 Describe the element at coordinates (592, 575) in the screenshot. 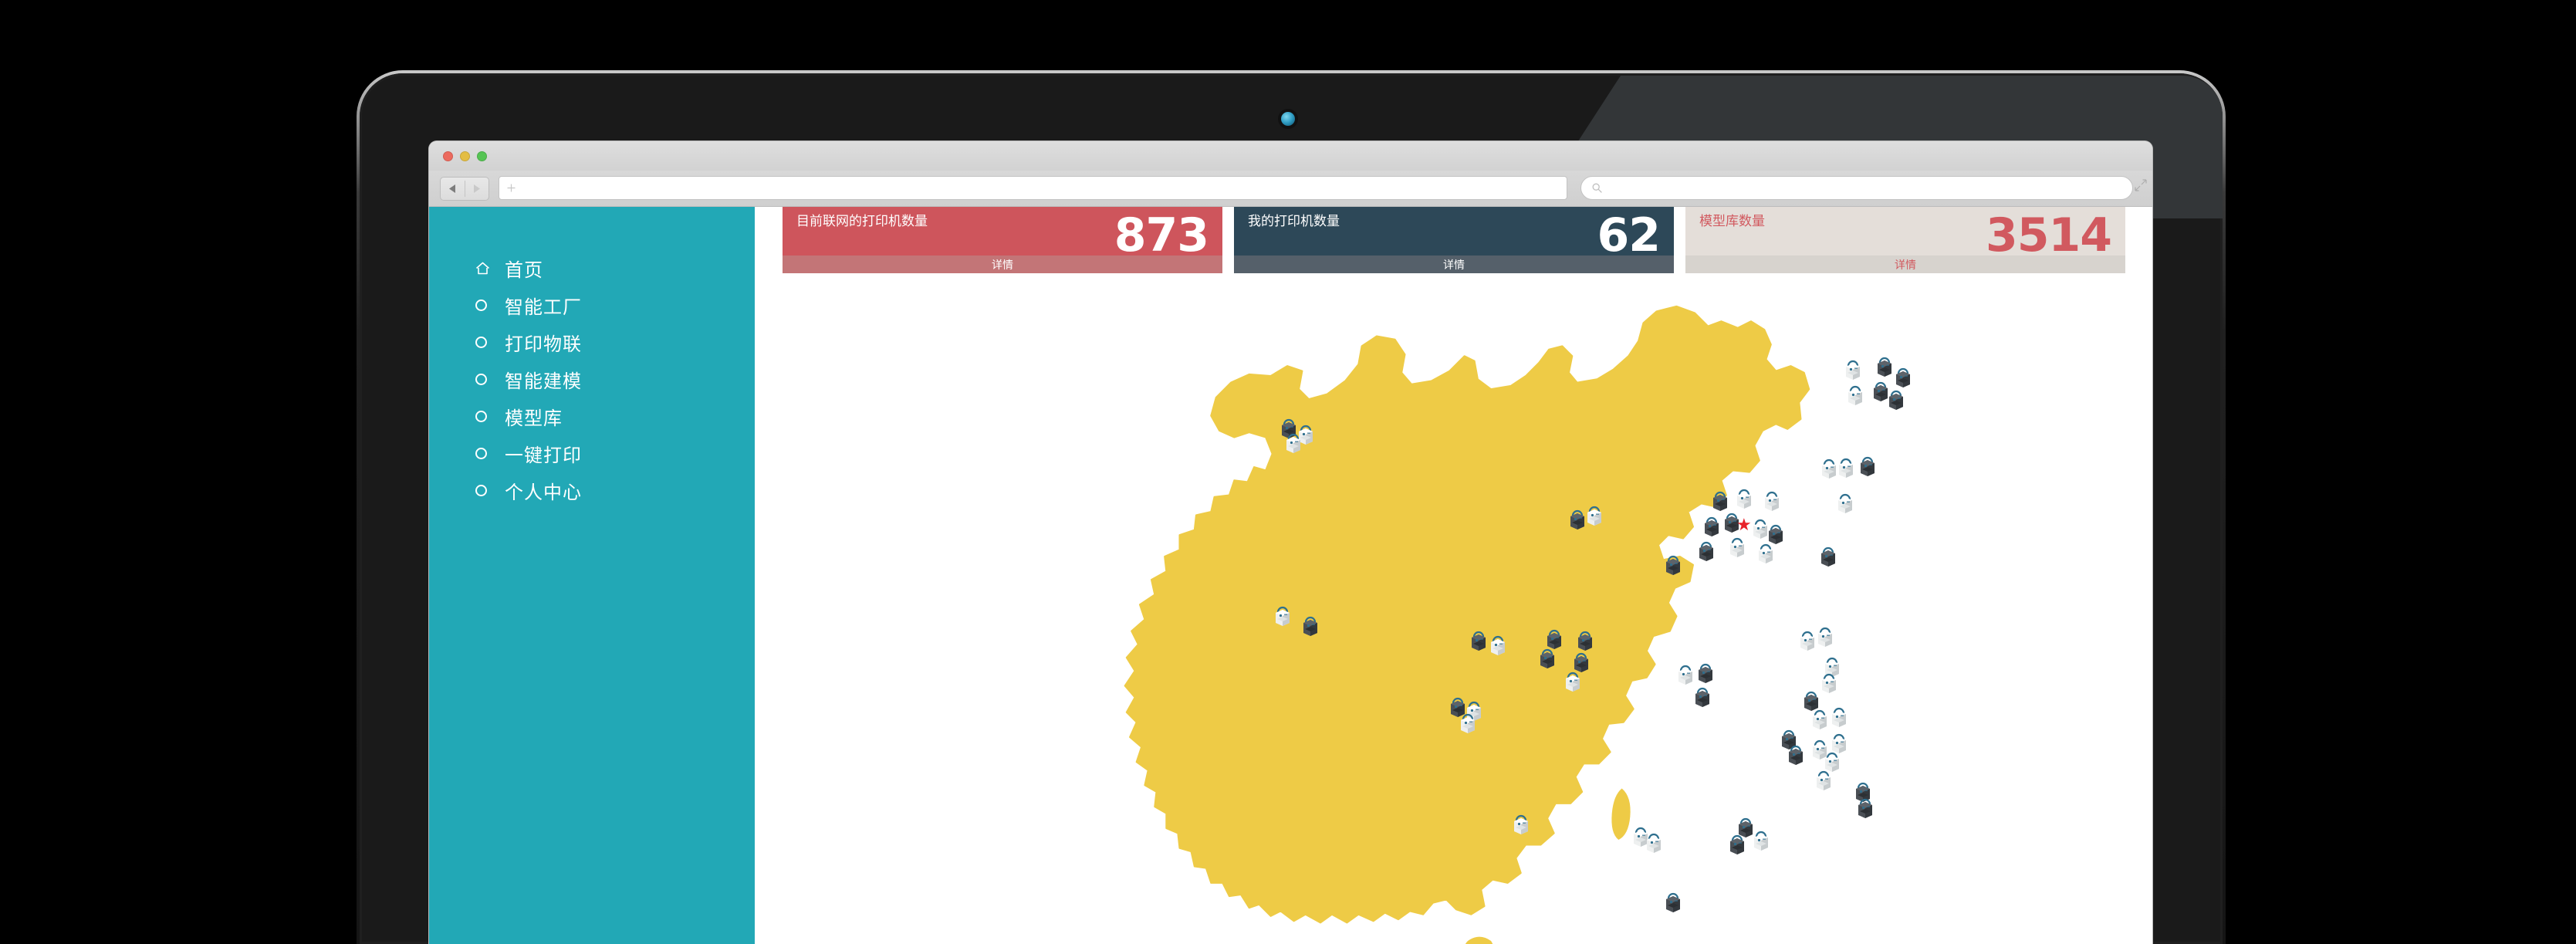

I see `sidebar: 首页 智能工厂 打印物联 智能建模` at that location.